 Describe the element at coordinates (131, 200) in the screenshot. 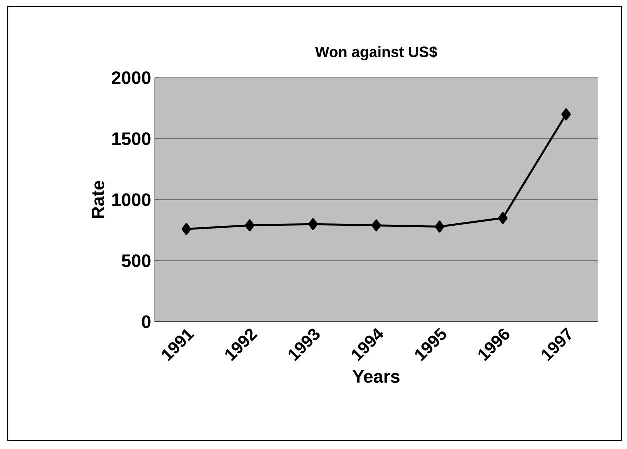

I see `y-tick-label: 1000` at that location.